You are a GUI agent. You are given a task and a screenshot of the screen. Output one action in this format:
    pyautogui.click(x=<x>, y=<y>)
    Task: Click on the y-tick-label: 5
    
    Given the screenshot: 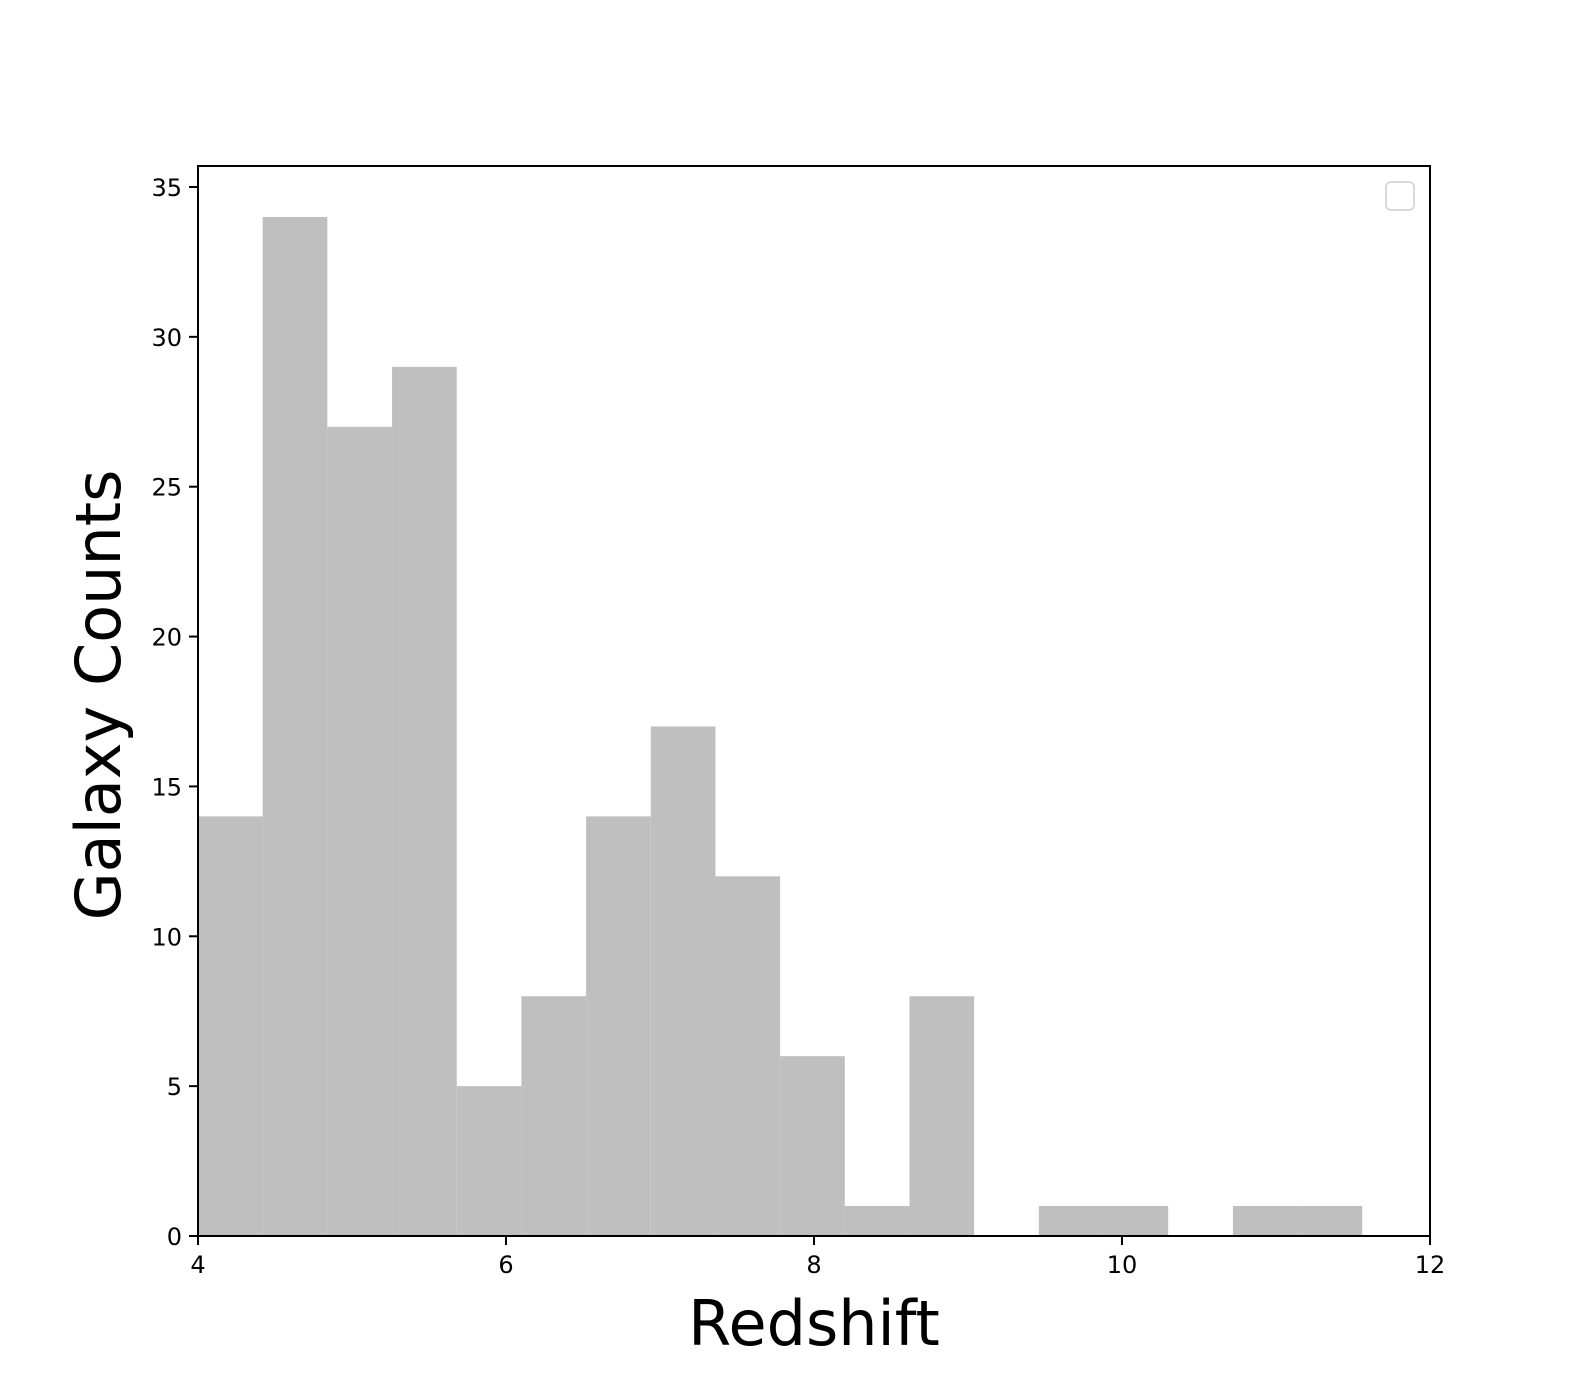 What is the action you would take?
    pyautogui.click(x=174, y=1087)
    